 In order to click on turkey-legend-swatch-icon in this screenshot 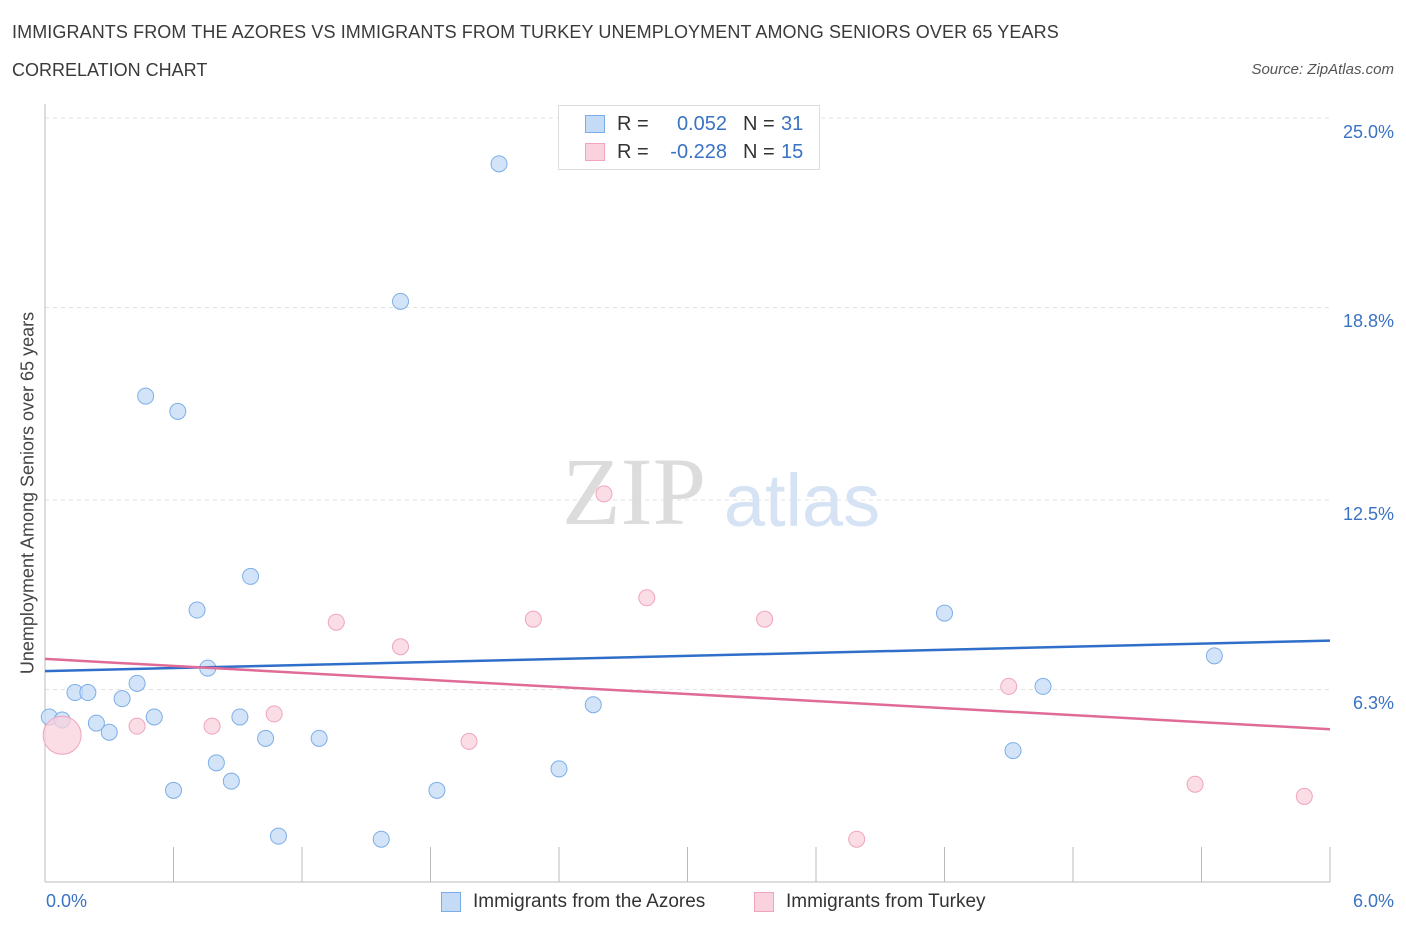, I will do `click(764, 902)`.